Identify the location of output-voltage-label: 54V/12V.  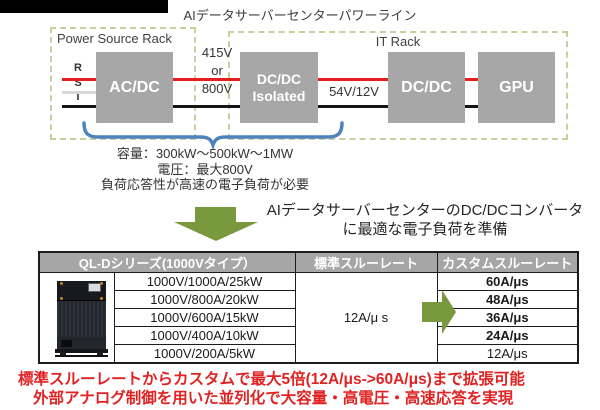
(354, 91).